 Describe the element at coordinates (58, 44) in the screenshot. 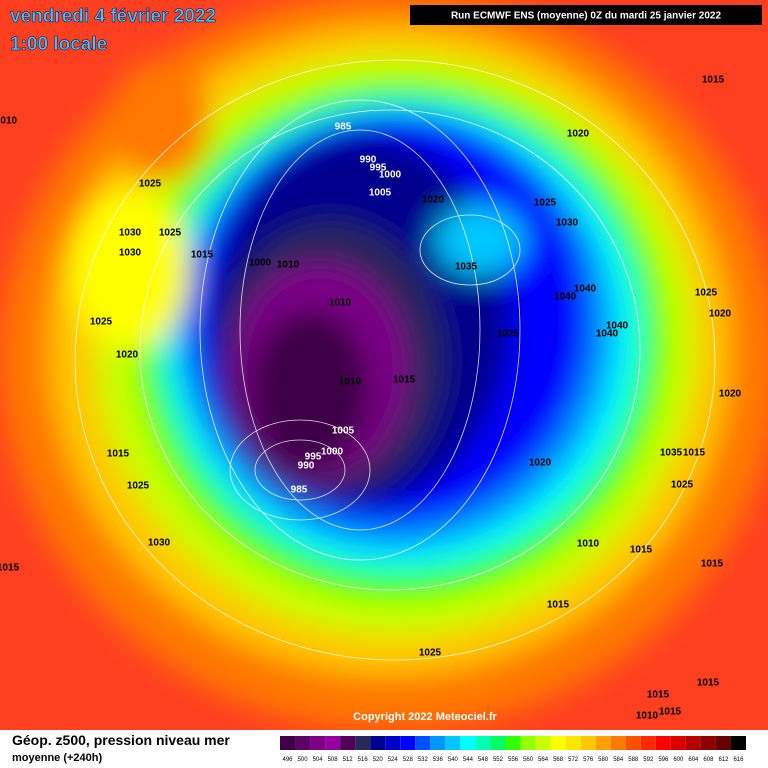

I see `time: 1:00 locale` at that location.